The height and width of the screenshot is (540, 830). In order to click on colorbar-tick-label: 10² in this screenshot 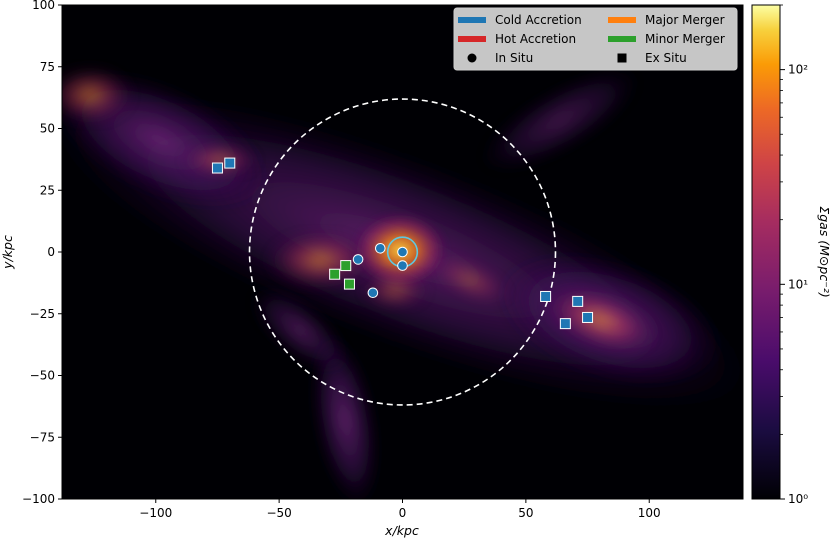, I will do `click(798, 70)`.